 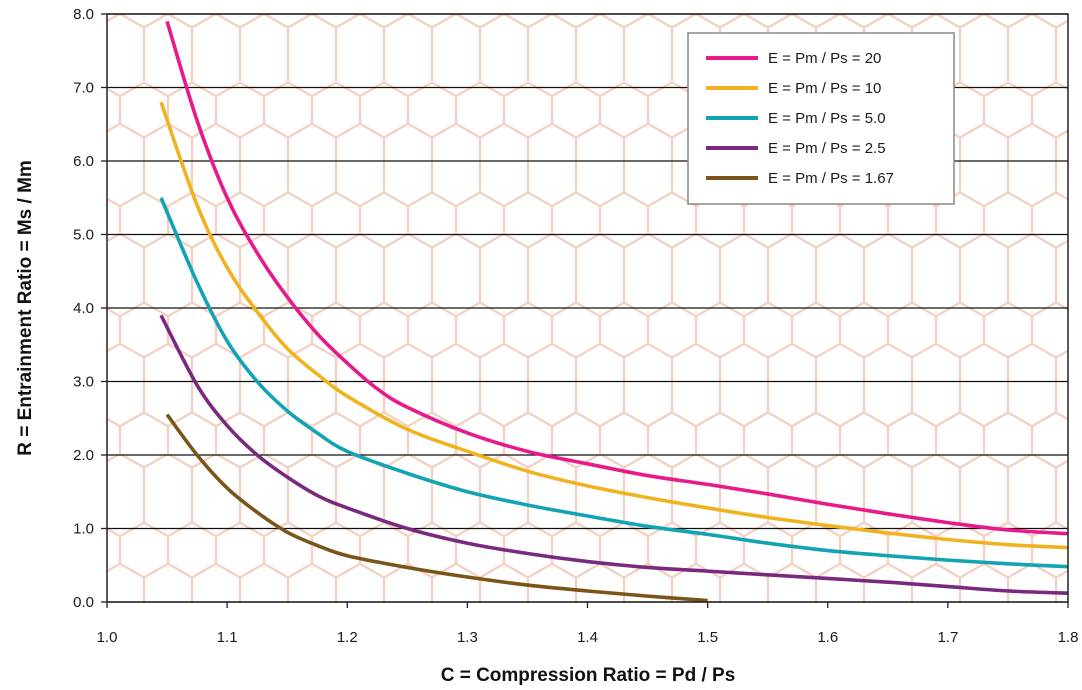 I want to click on legend-label-5: E = Pm / Ps = 1.67, so click(x=831, y=178).